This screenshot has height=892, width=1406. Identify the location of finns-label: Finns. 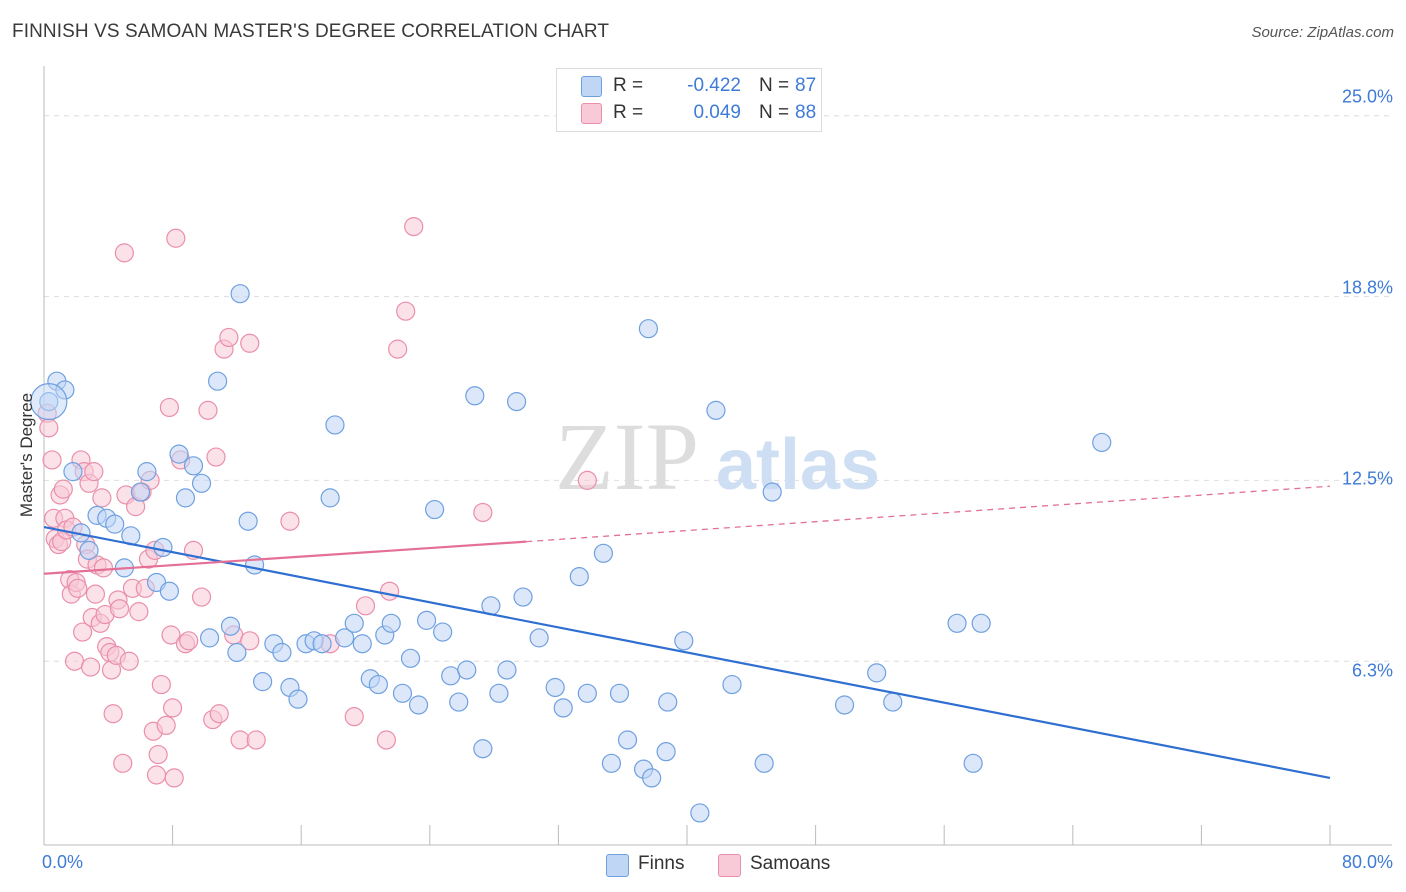
(661, 863).